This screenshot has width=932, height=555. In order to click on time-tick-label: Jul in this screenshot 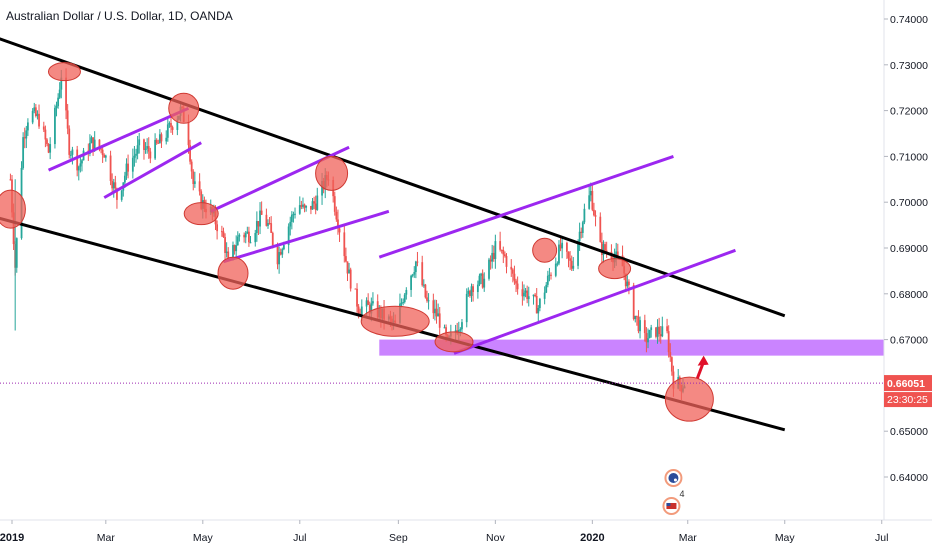, I will do `click(881, 538)`.